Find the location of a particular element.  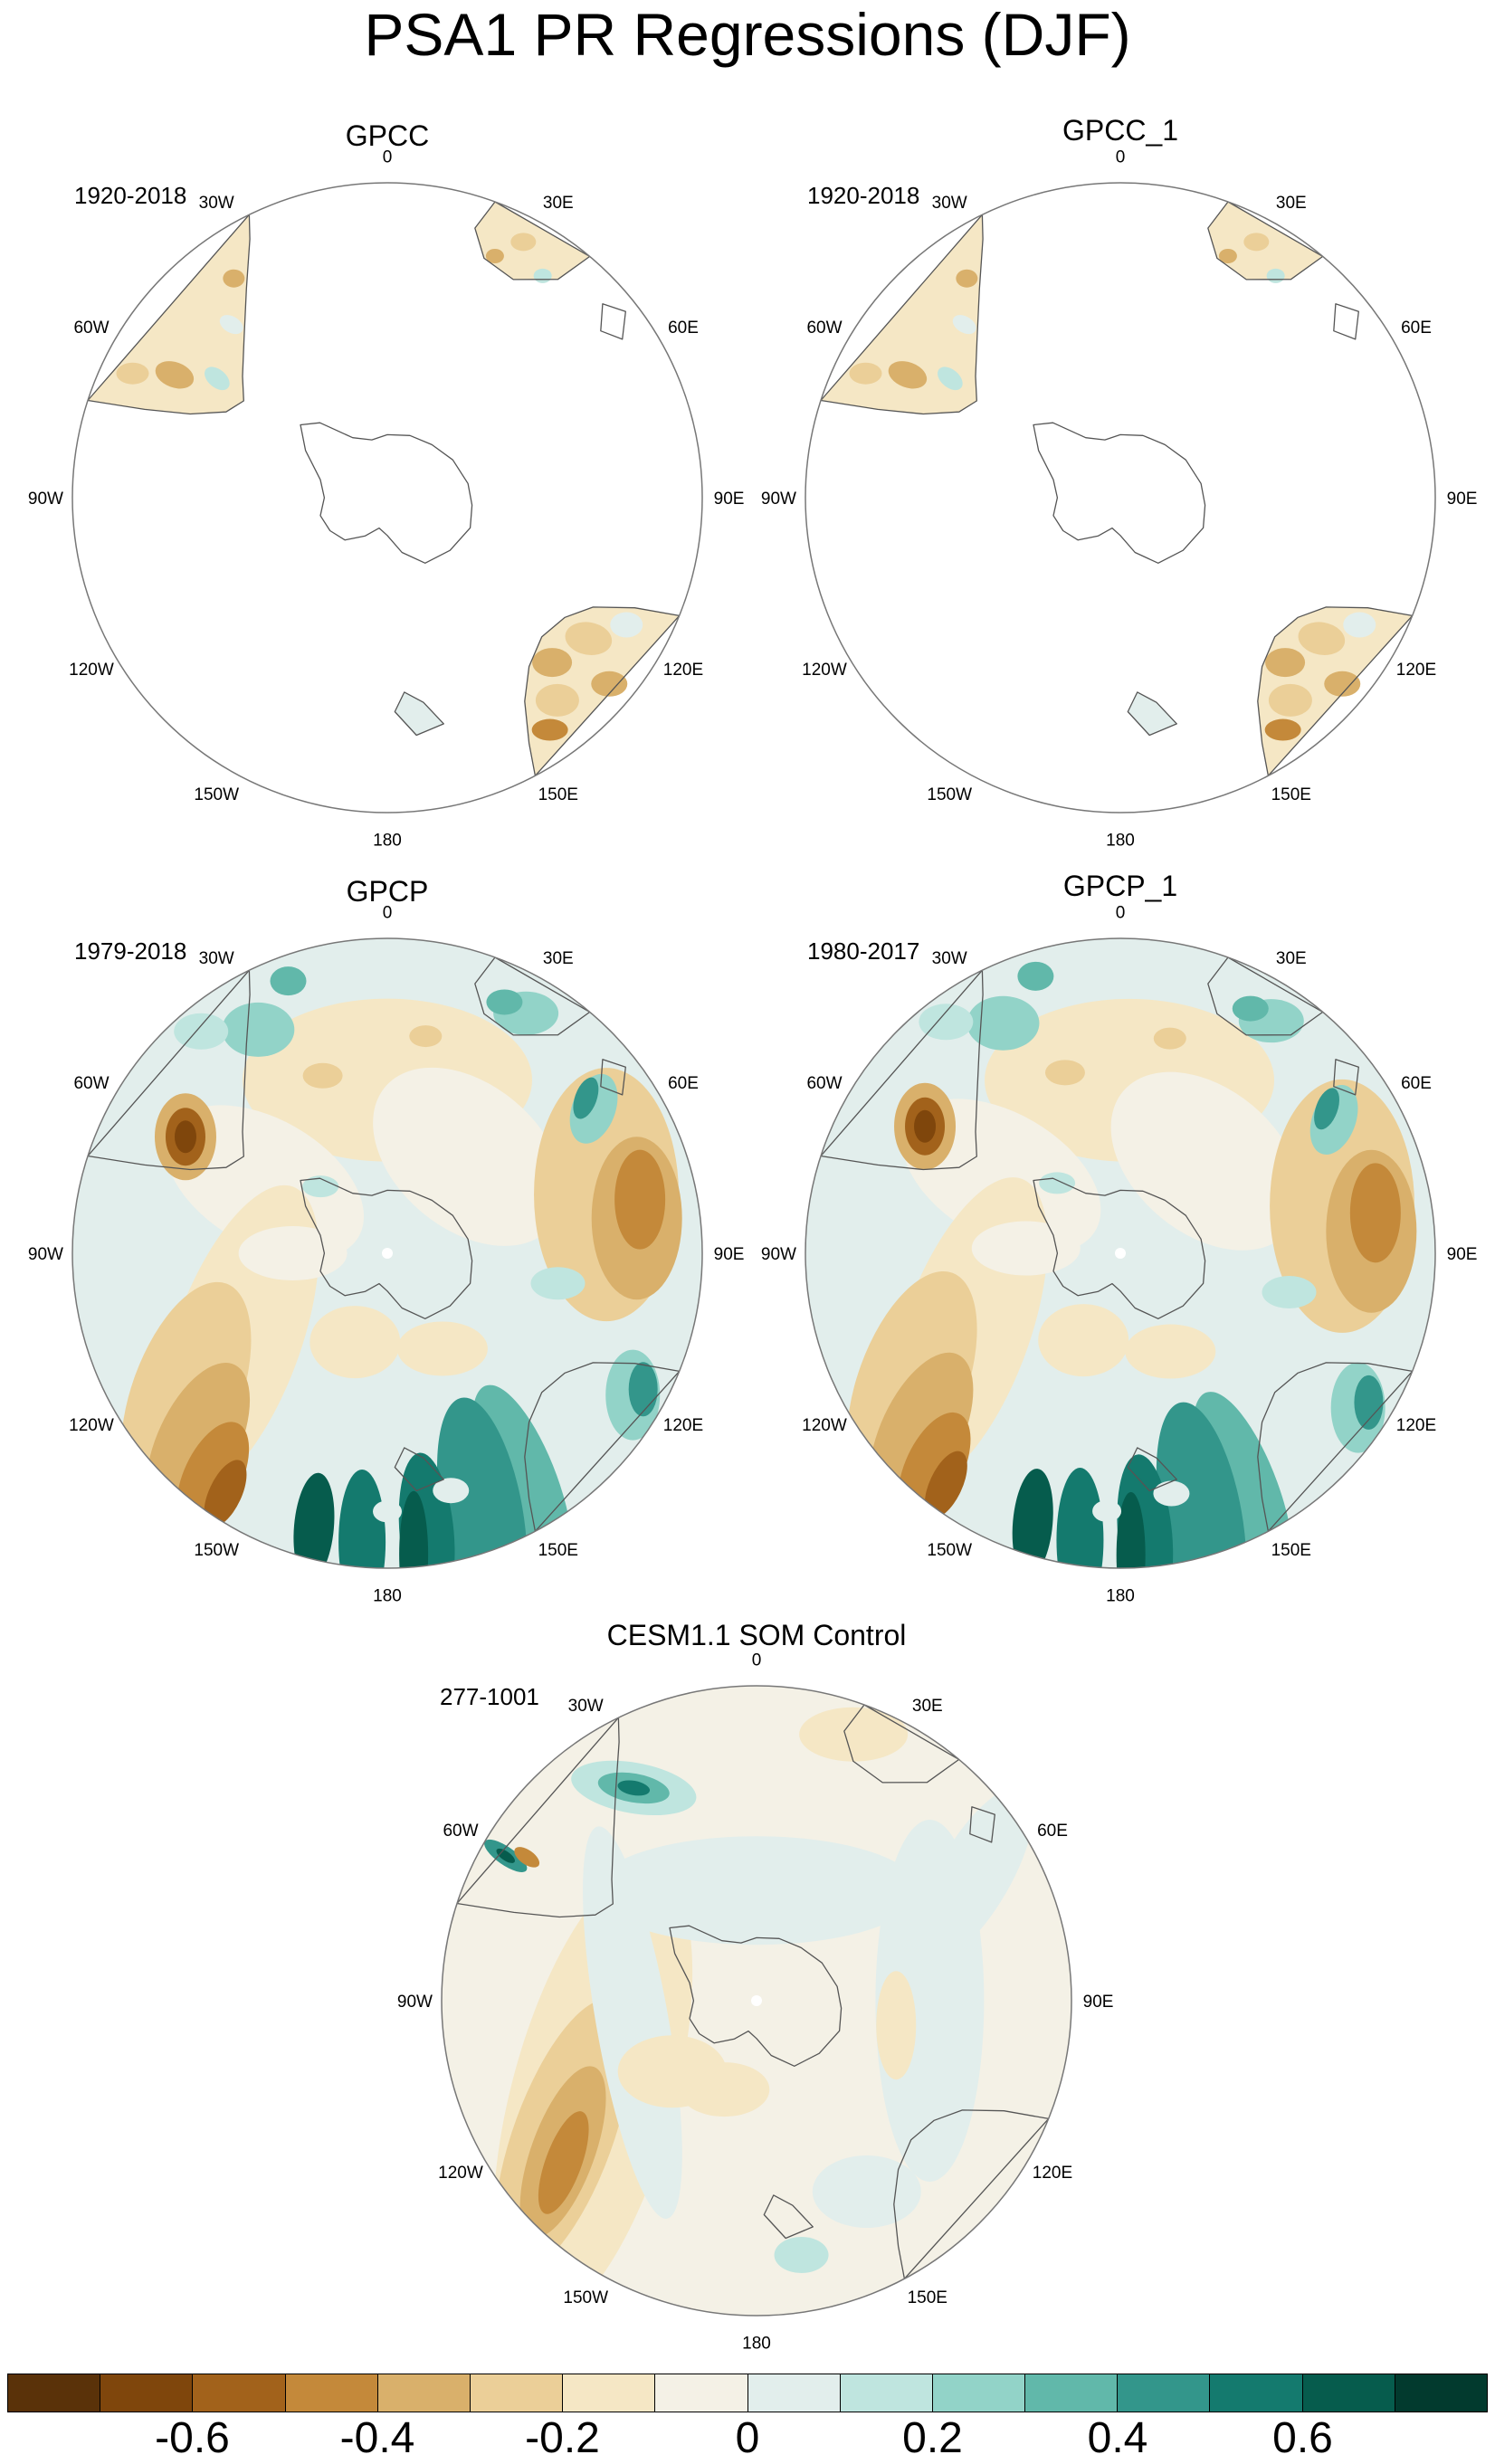

pole-hole is located at coordinates (1120, 1253).